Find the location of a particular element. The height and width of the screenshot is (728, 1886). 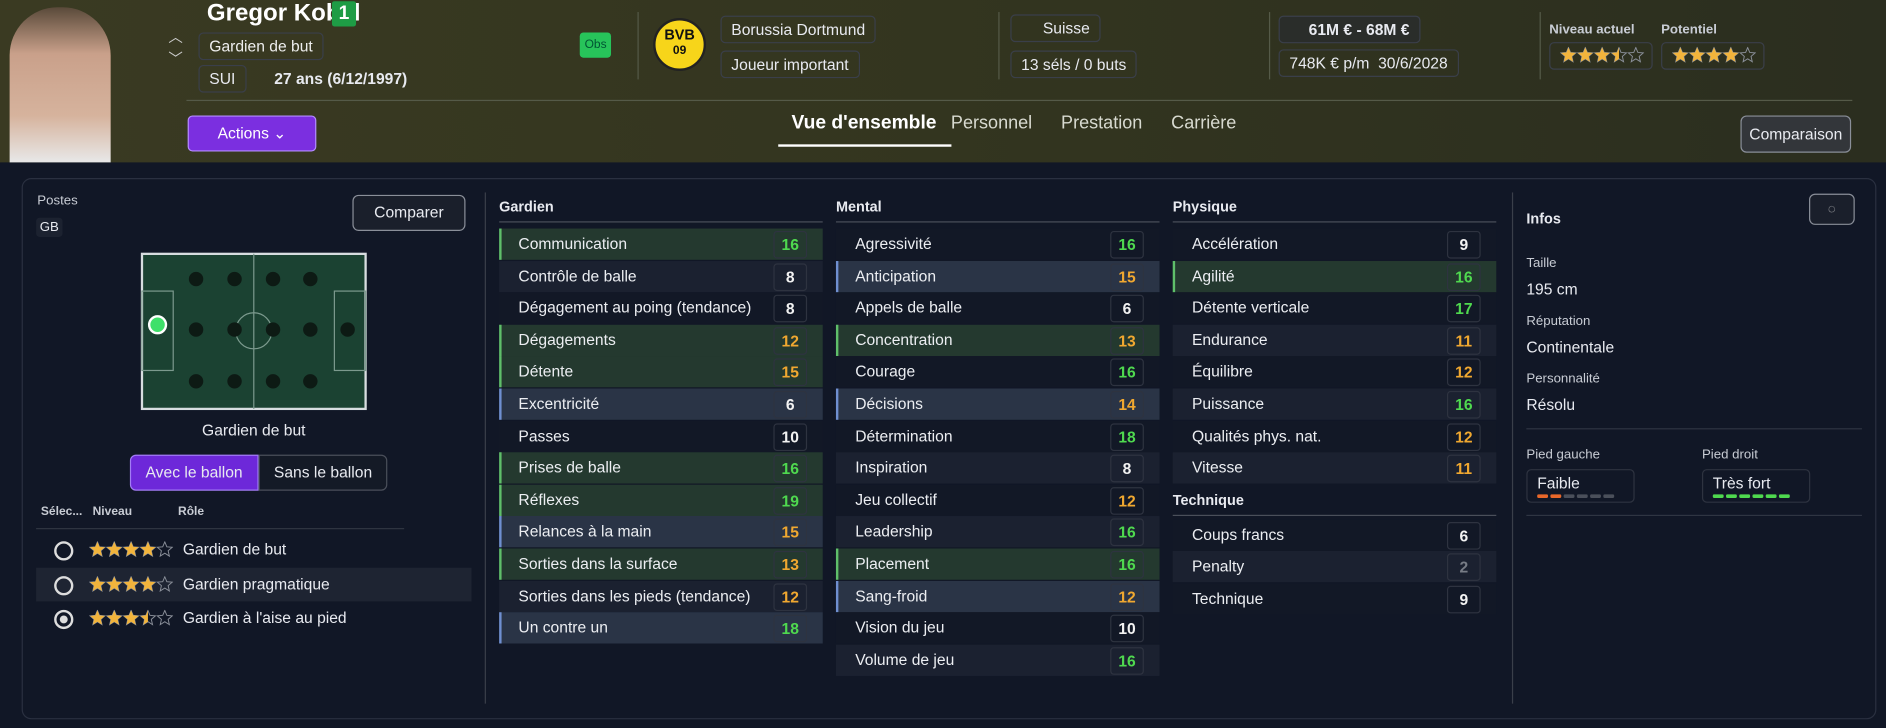

attribute-name: Agressivité is located at coordinates (893, 243).